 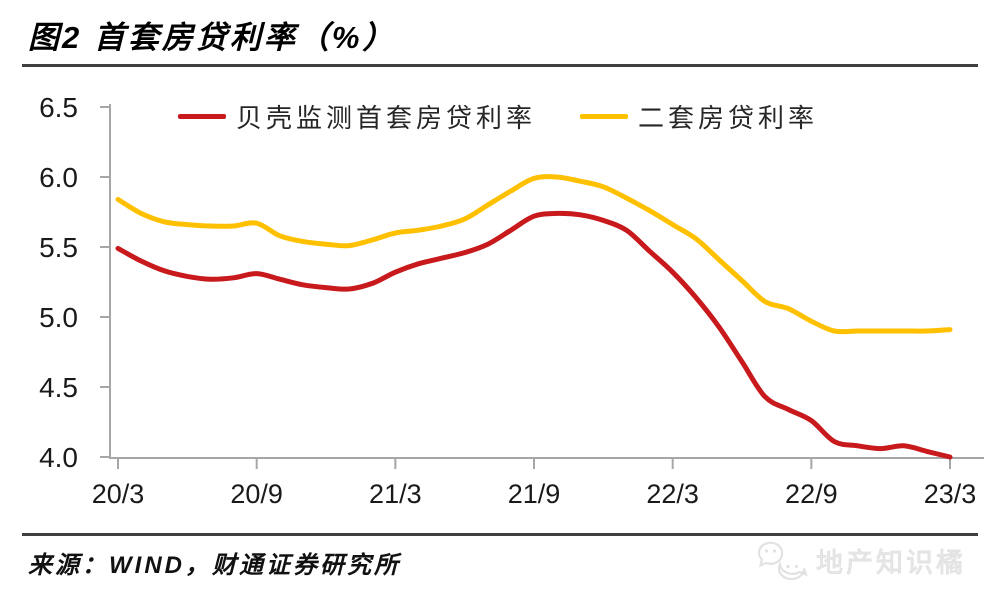 I want to click on x-tick-label: 22/9, so click(x=811, y=494).